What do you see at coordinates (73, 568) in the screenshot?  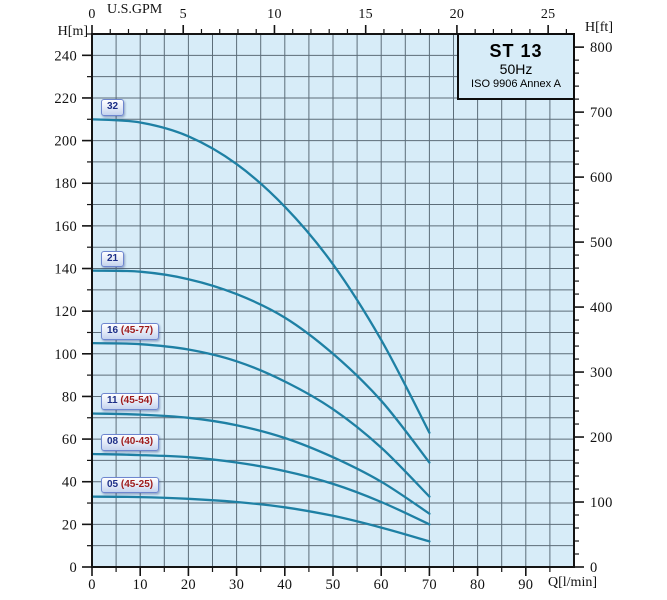 I see `left-axis-tick-label: 0` at bounding box center [73, 568].